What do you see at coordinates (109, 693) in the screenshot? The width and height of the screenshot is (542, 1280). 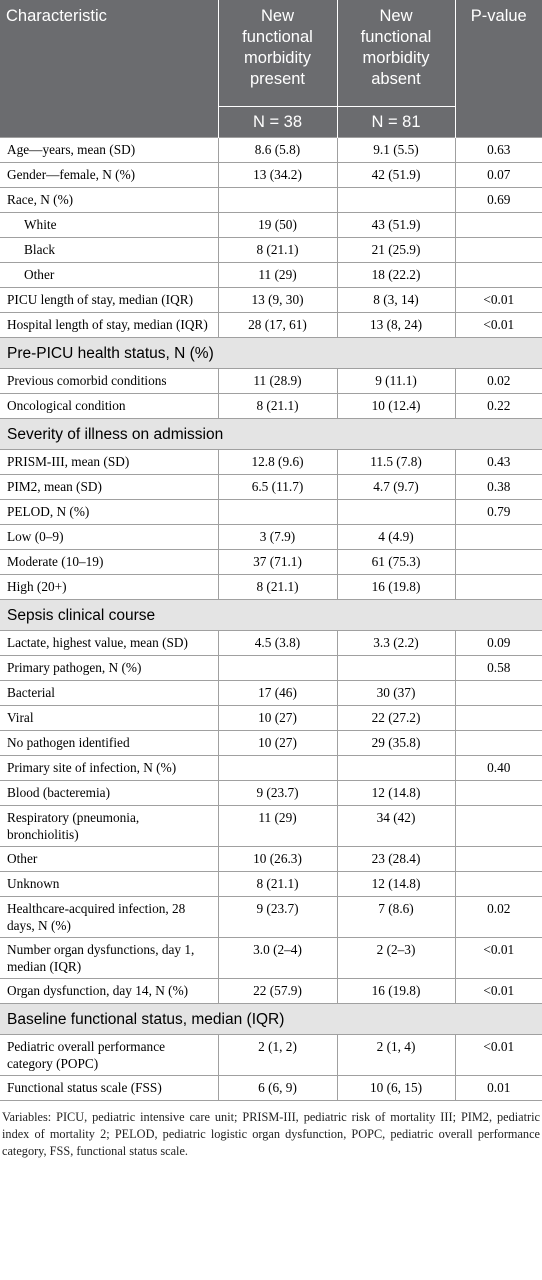 I see `row-label: Bacterial` at bounding box center [109, 693].